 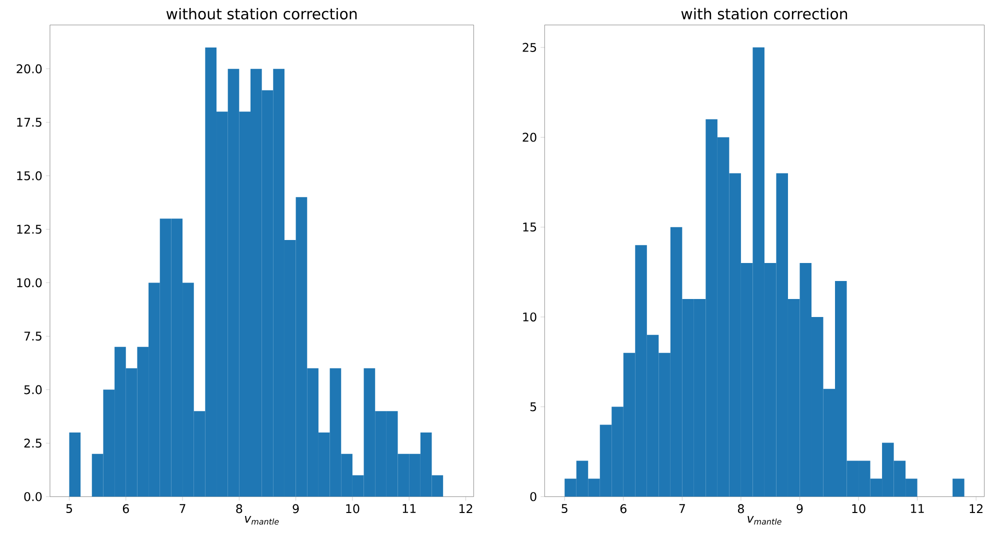 What do you see at coordinates (261, 14) in the screenshot?
I see `chart-title: without station correction` at bounding box center [261, 14].